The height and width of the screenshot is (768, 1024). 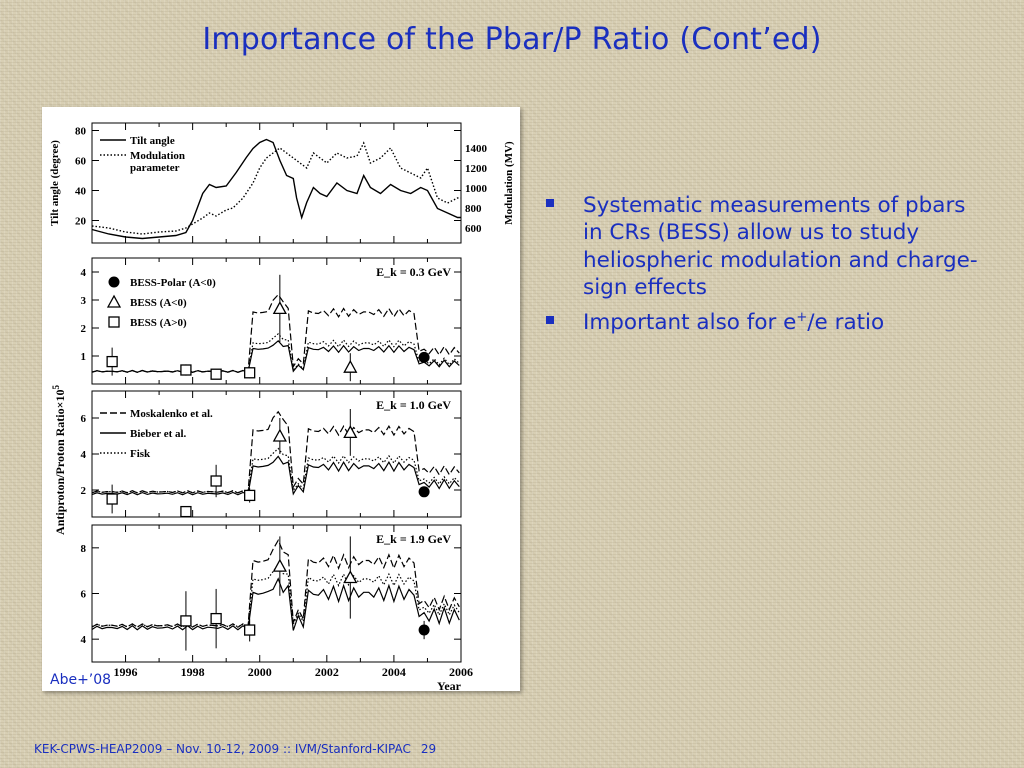 I want to click on bullet-item: Important also for e+/e ratio, so click(x=766, y=322).